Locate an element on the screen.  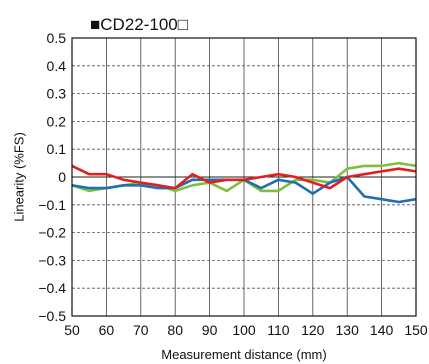
y-tick-labels: 0.5 0.4 0.3 0.2 0.1 0 −0.1 −0.2 −0.3 −0.4 −0.5 is located at coordinates (52, 177).